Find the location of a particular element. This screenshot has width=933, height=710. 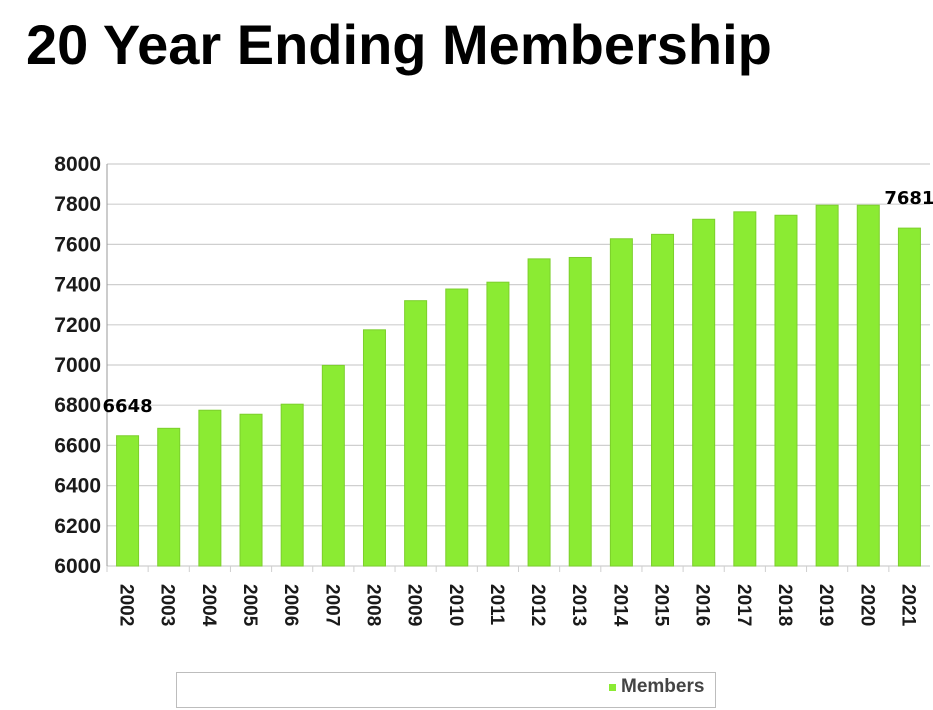

y-tick-label: 7400 is located at coordinates (77, 285).